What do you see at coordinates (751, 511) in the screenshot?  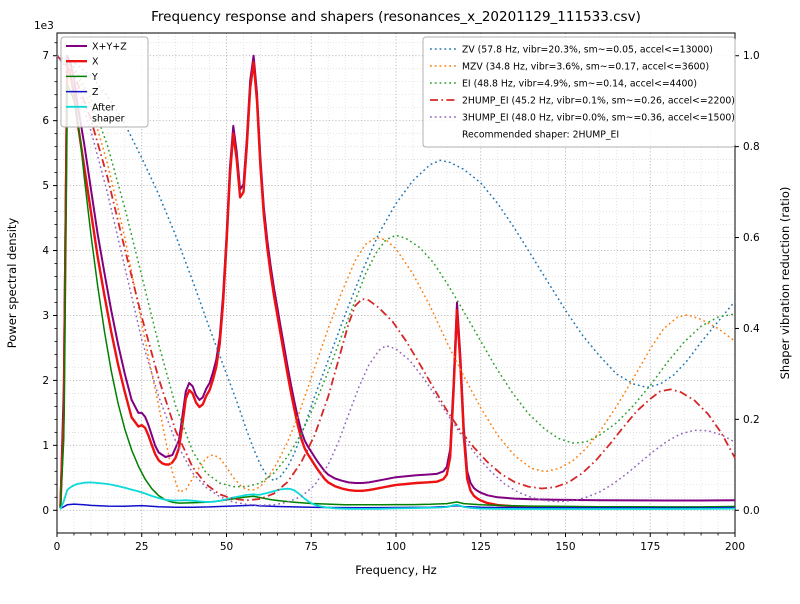 I see `y-right-tick-label: 0.0` at bounding box center [751, 511].